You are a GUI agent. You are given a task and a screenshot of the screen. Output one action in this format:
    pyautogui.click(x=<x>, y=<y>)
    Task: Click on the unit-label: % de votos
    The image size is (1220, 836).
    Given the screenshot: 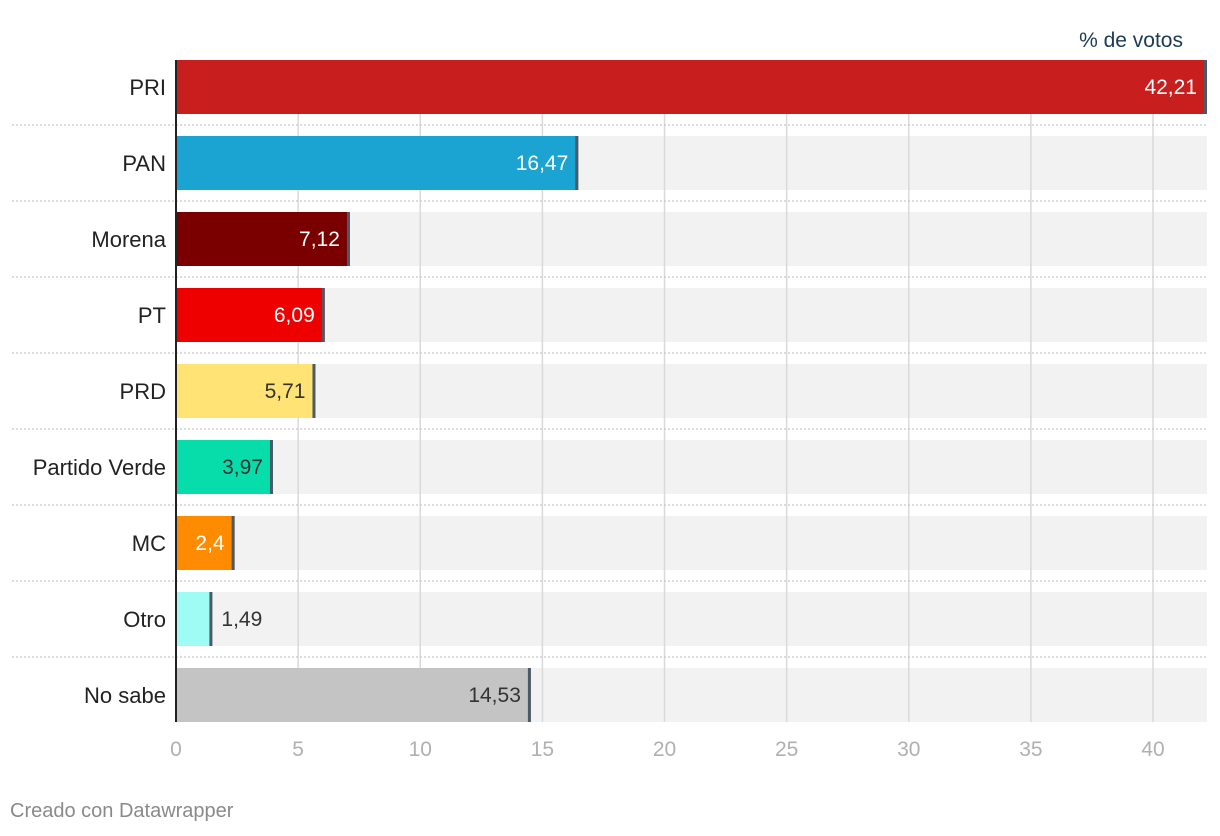 What is the action you would take?
    pyautogui.click(x=1131, y=40)
    